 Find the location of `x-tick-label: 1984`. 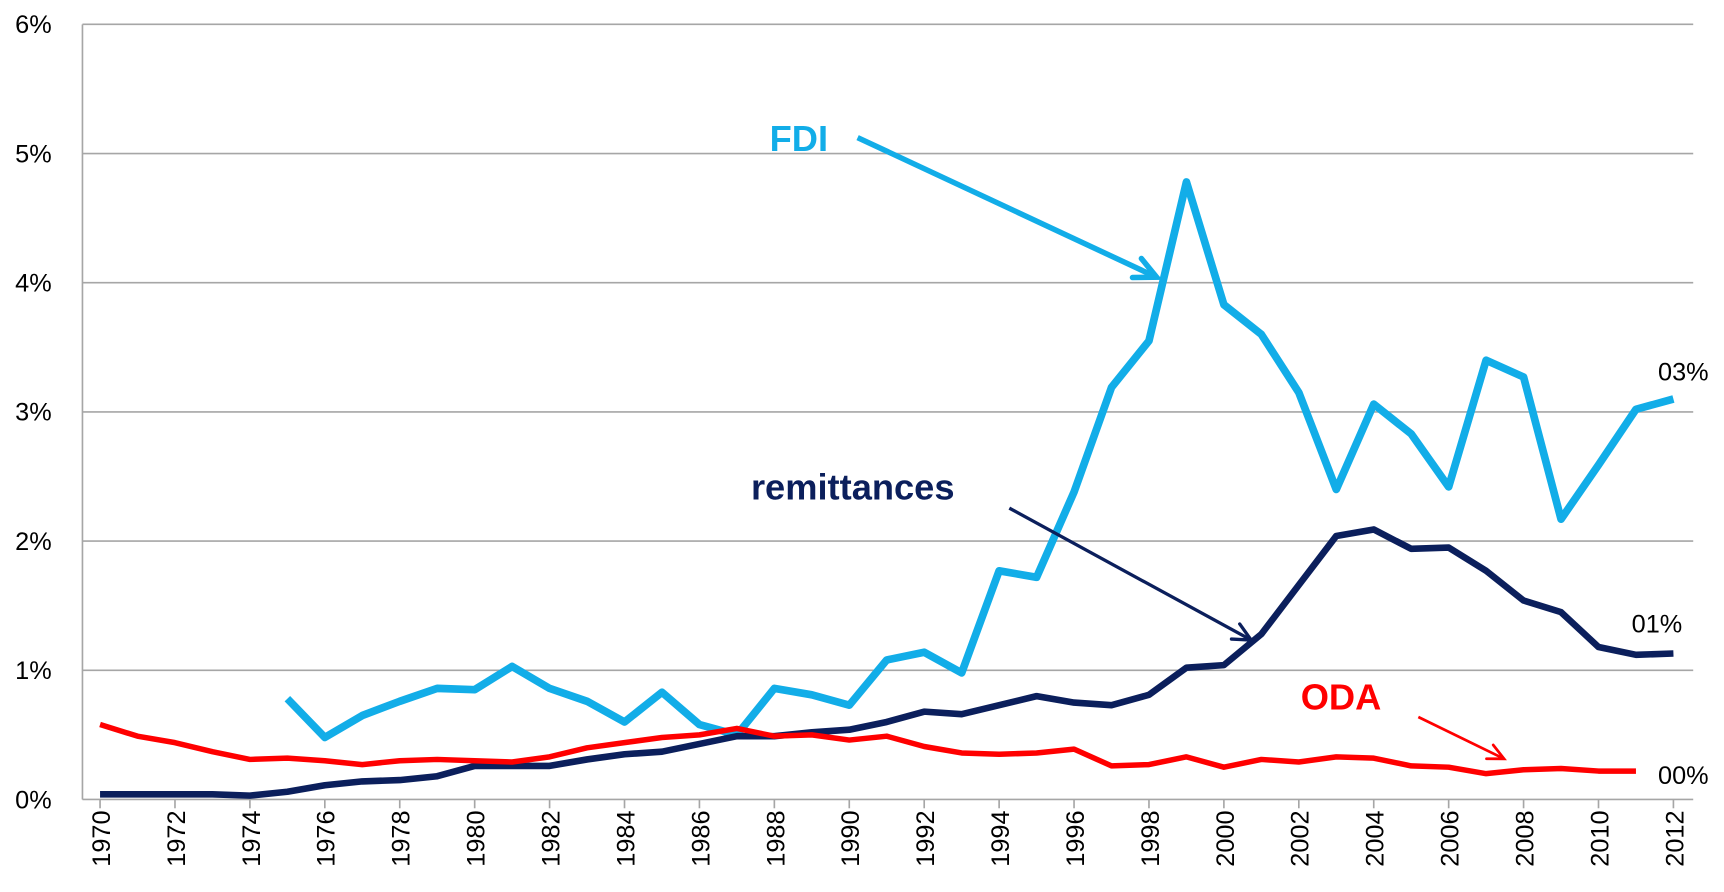

x-tick-label: 1984 is located at coordinates (626, 838).